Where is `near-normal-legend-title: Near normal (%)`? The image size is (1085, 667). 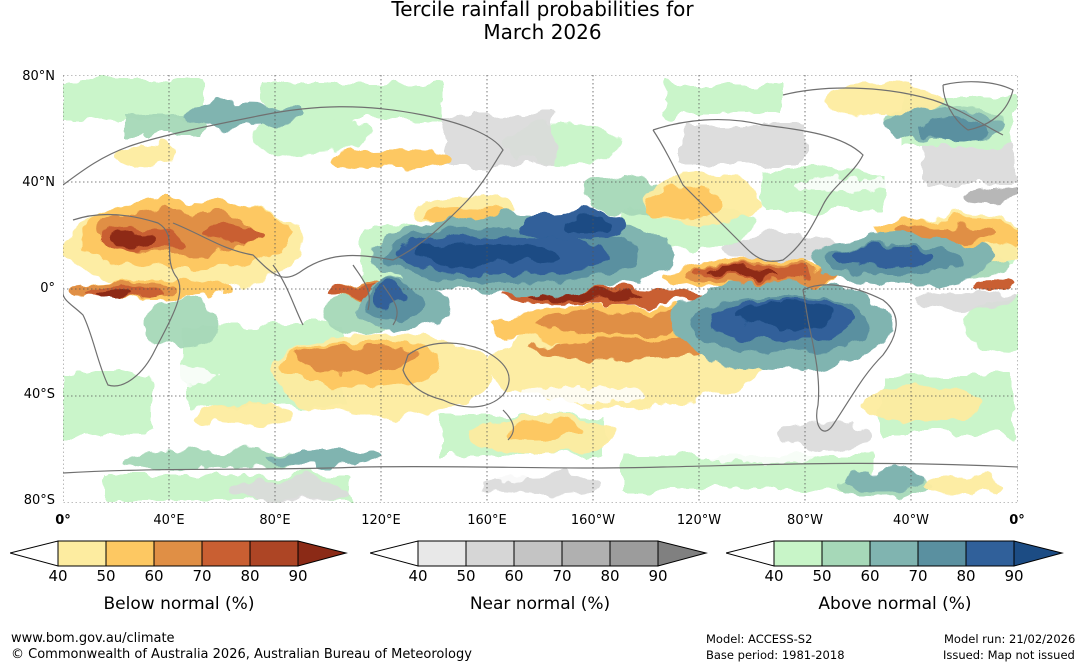 near-normal-legend-title: Near normal (%) is located at coordinates (540, 604).